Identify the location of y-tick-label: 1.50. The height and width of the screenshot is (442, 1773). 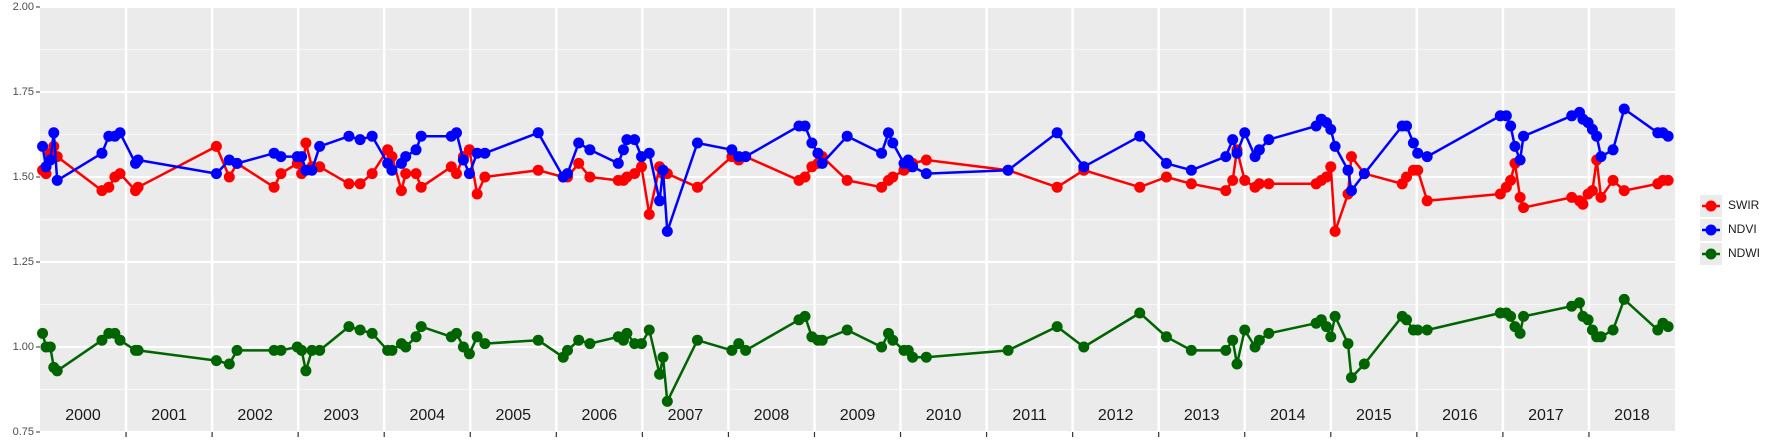
(23, 177).